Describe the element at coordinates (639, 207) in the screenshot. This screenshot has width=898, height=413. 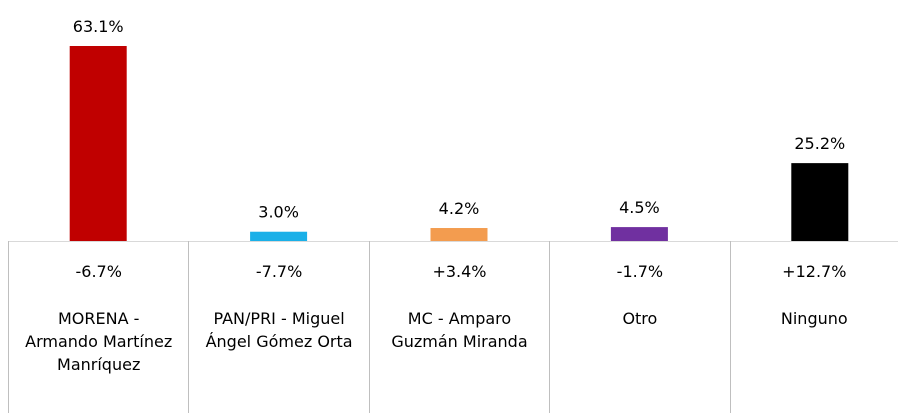
I see `data-label: 4.5%` at that location.